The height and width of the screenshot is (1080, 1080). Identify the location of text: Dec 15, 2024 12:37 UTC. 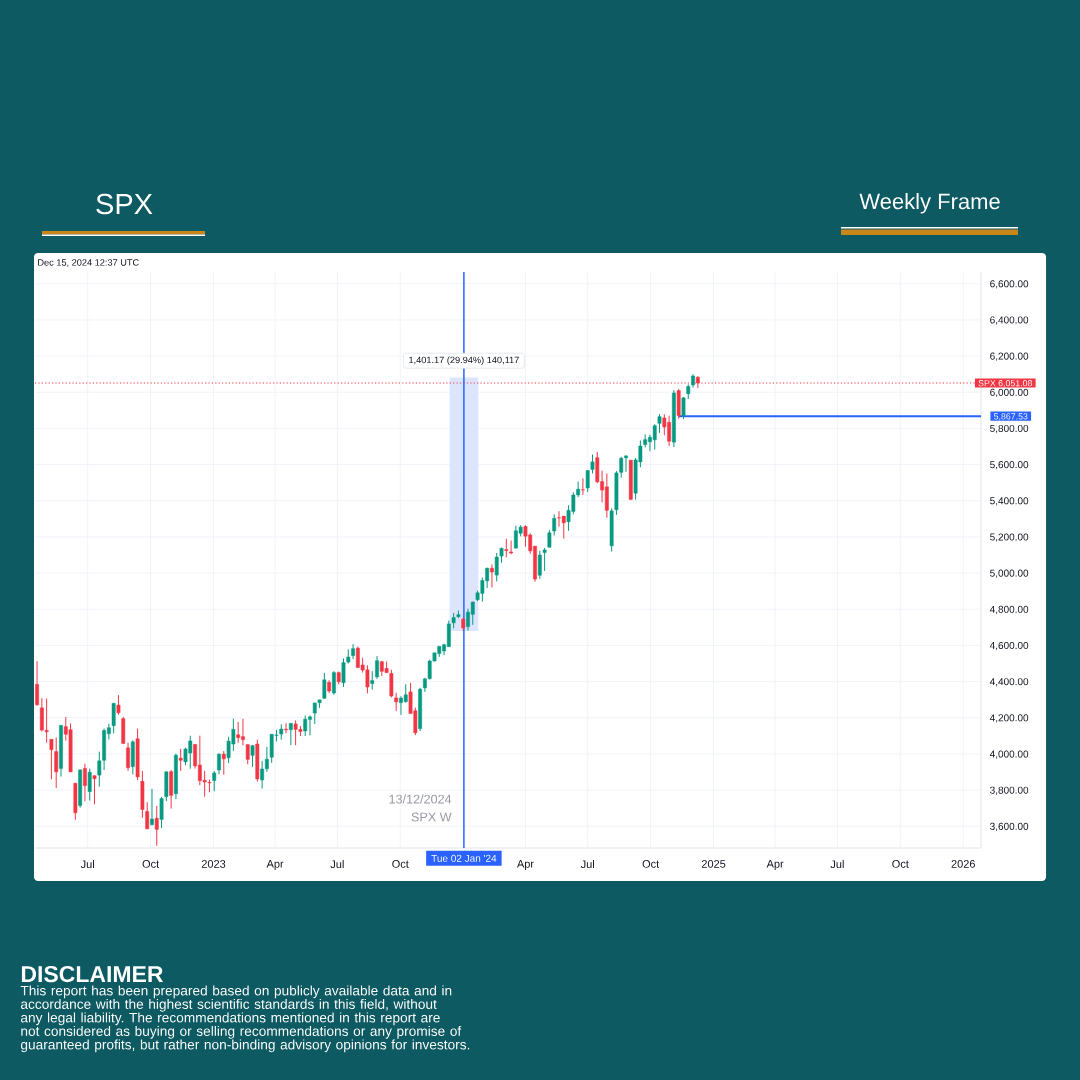
(88, 263).